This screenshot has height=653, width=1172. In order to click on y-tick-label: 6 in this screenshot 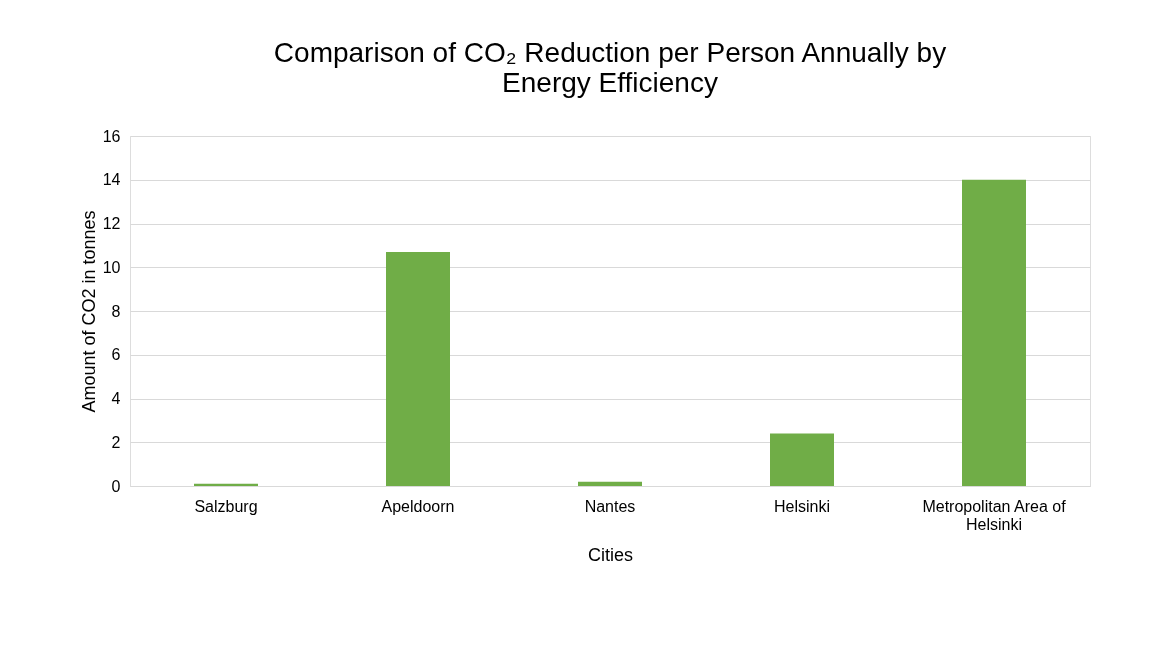, I will do `click(116, 355)`.